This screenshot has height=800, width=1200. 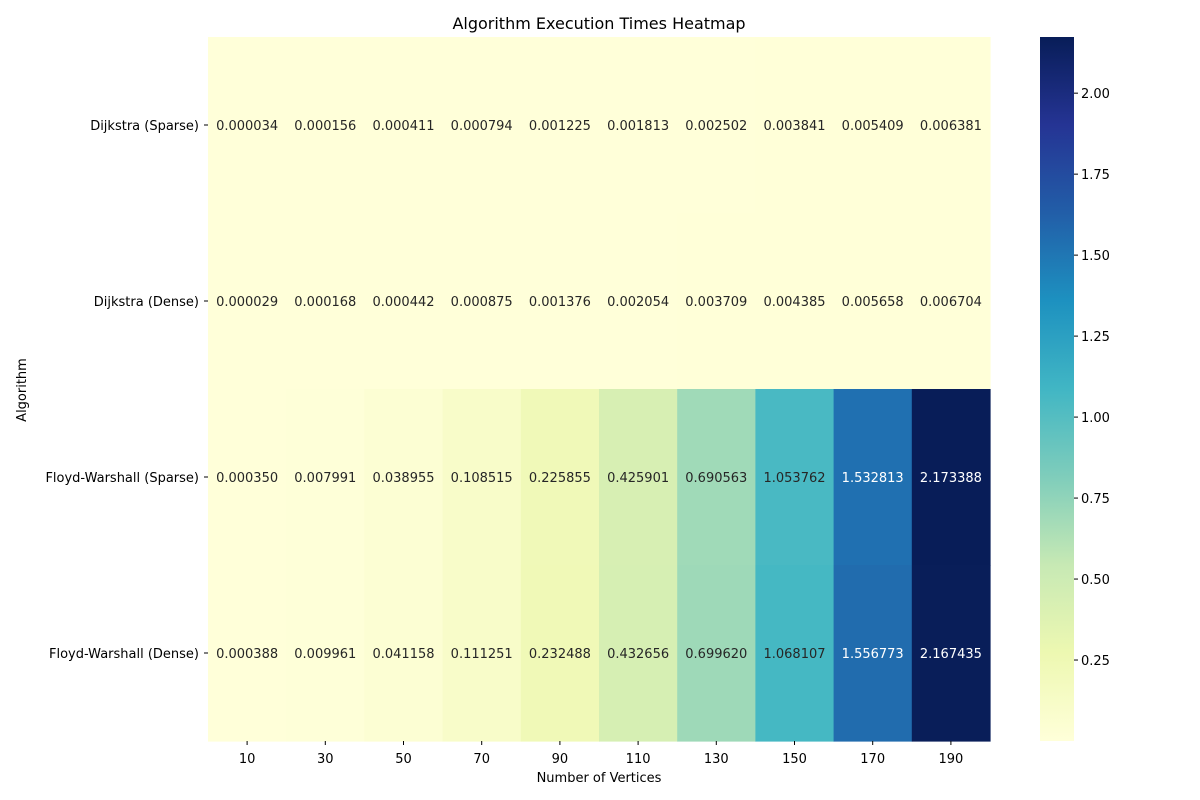 What do you see at coordinates (1095, 580) in the screenshot?
I see `colorbar-tick-label: 0.50` at bounding box center [1095, 580].